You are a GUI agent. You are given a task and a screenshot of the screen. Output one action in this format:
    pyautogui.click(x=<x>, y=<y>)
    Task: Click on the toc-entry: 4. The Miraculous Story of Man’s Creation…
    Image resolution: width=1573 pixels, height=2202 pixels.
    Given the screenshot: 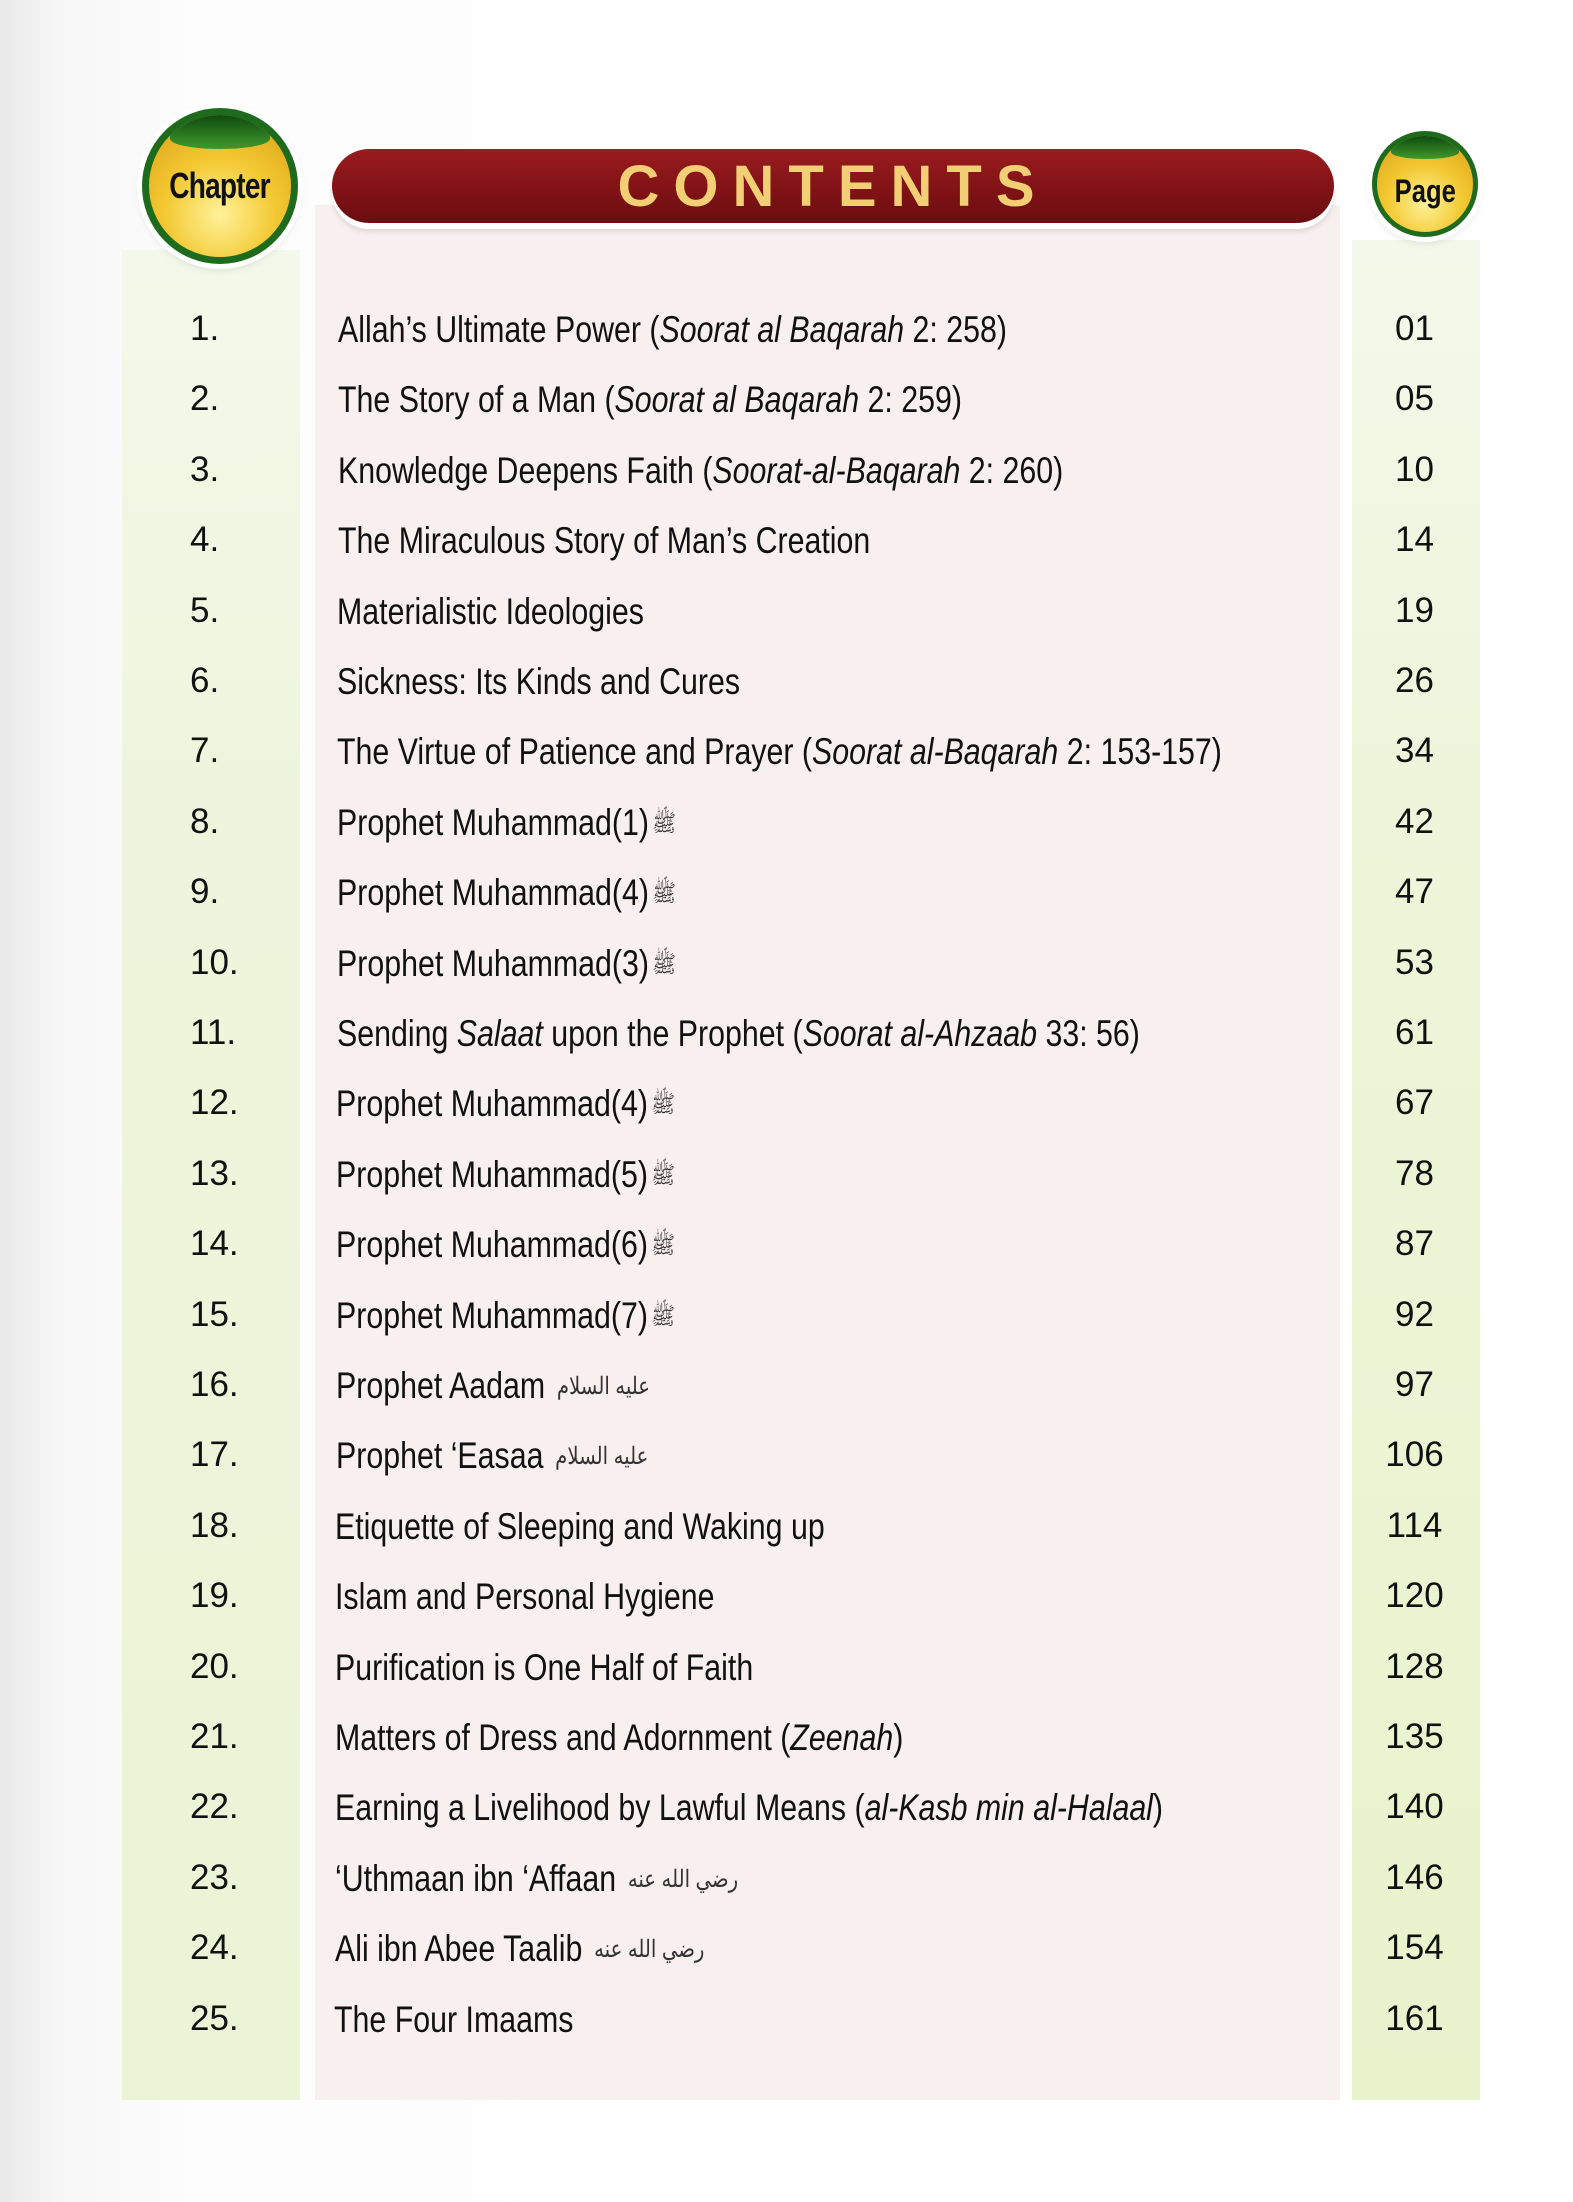 What is the action you would take?
    pyautogui.click(x=786, y=550)
    